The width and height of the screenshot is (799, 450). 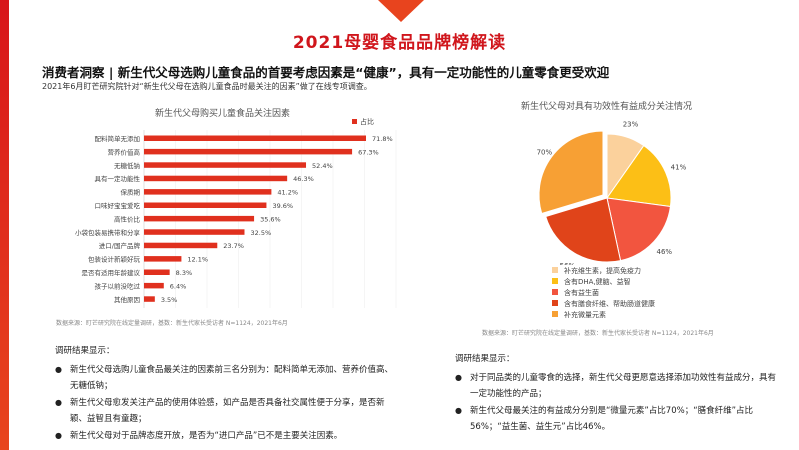 I want to click on legend-label: 补充微量元素, so click(x=585, y=315).